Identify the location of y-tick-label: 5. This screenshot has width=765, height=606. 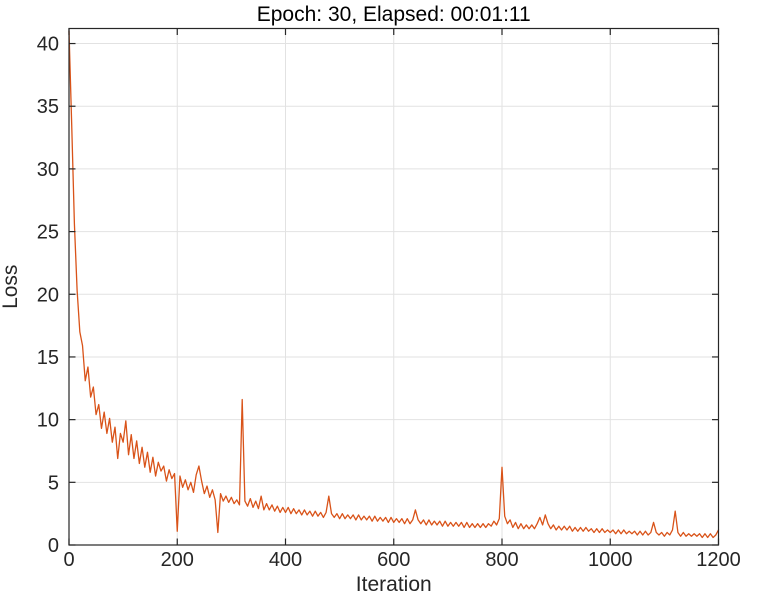
(53, 483).